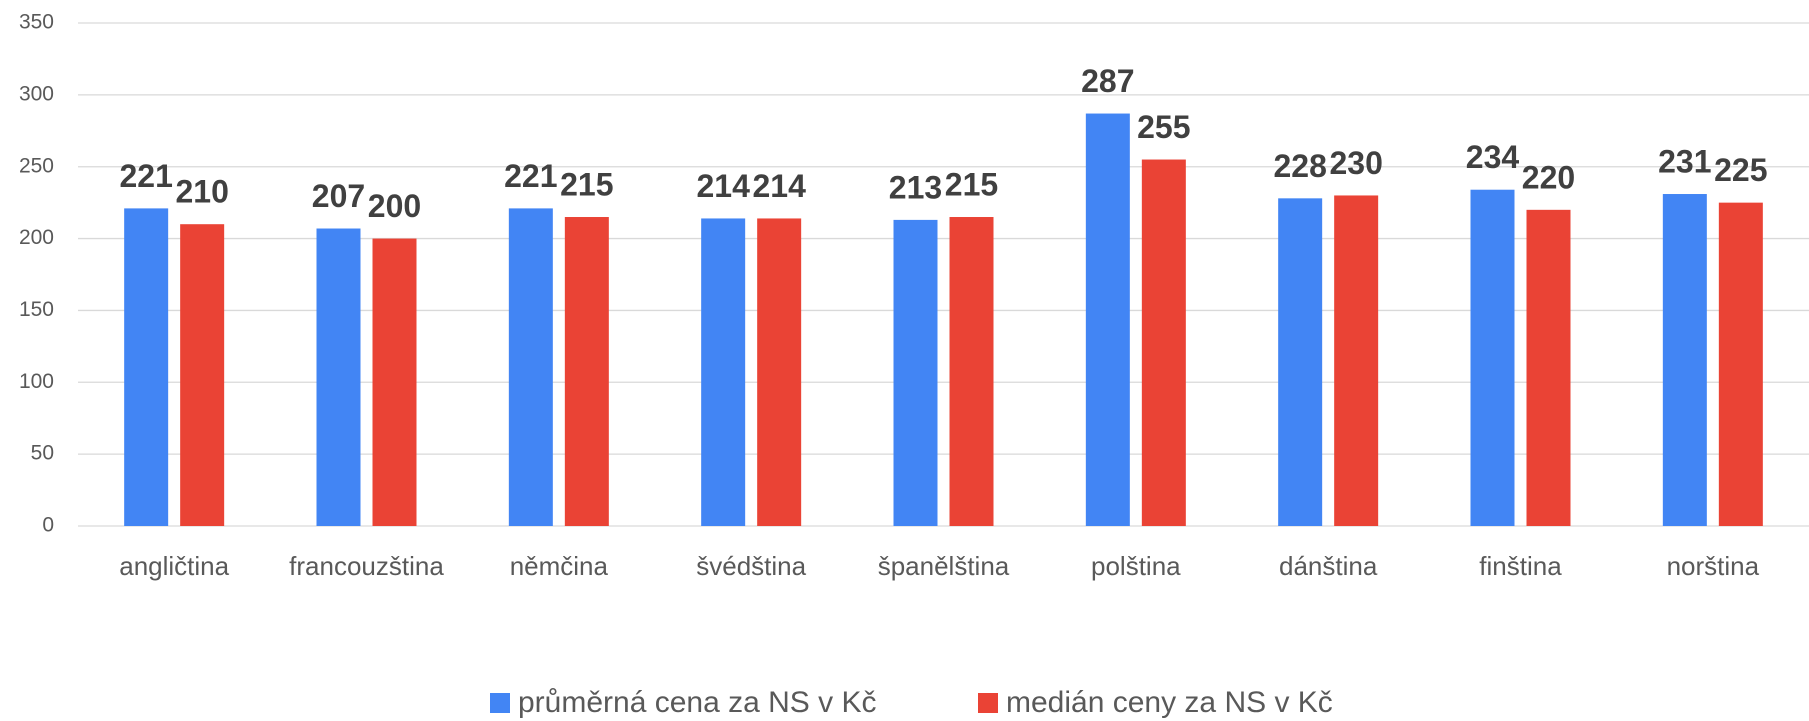 Image resolution: width=1809 pixels, height=721 pixels. I want to click on y-tick-label: 250, so click(36, 165).